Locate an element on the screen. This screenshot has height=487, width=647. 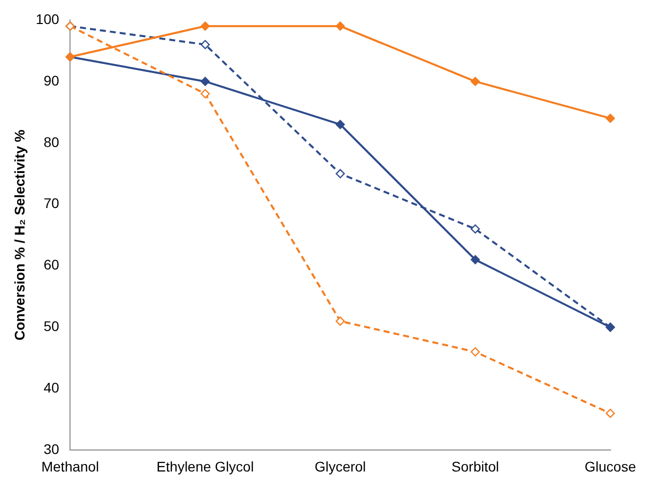
y-tick-label: 80 is located at coordinates (52, 142).